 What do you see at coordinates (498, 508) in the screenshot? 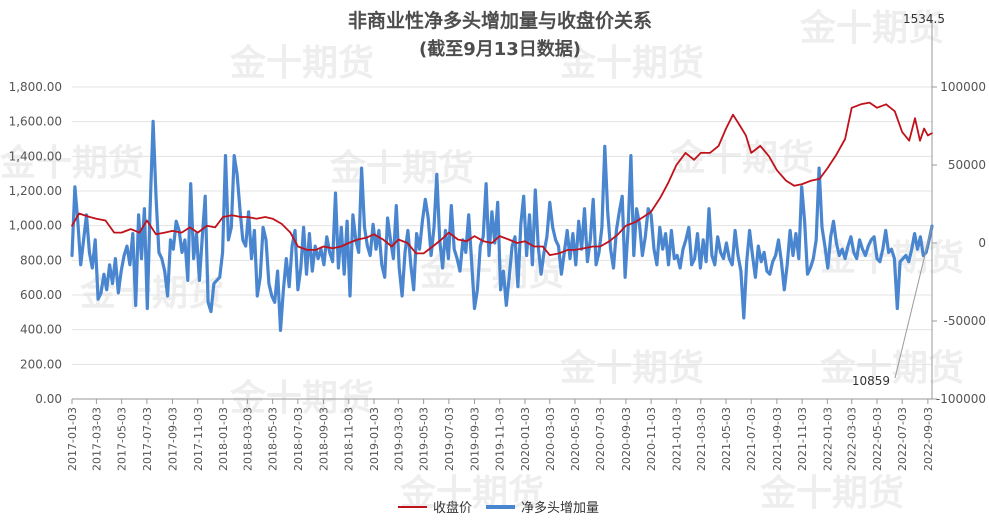
I see `legend: 收盘价 净多头增加量` at bounding box center [498, 508].